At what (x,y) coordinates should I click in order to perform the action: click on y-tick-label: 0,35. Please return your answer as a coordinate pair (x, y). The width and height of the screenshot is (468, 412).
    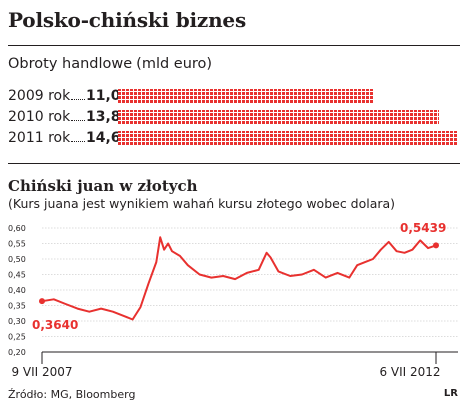
    Looking at the image, I should click on (17, 306).